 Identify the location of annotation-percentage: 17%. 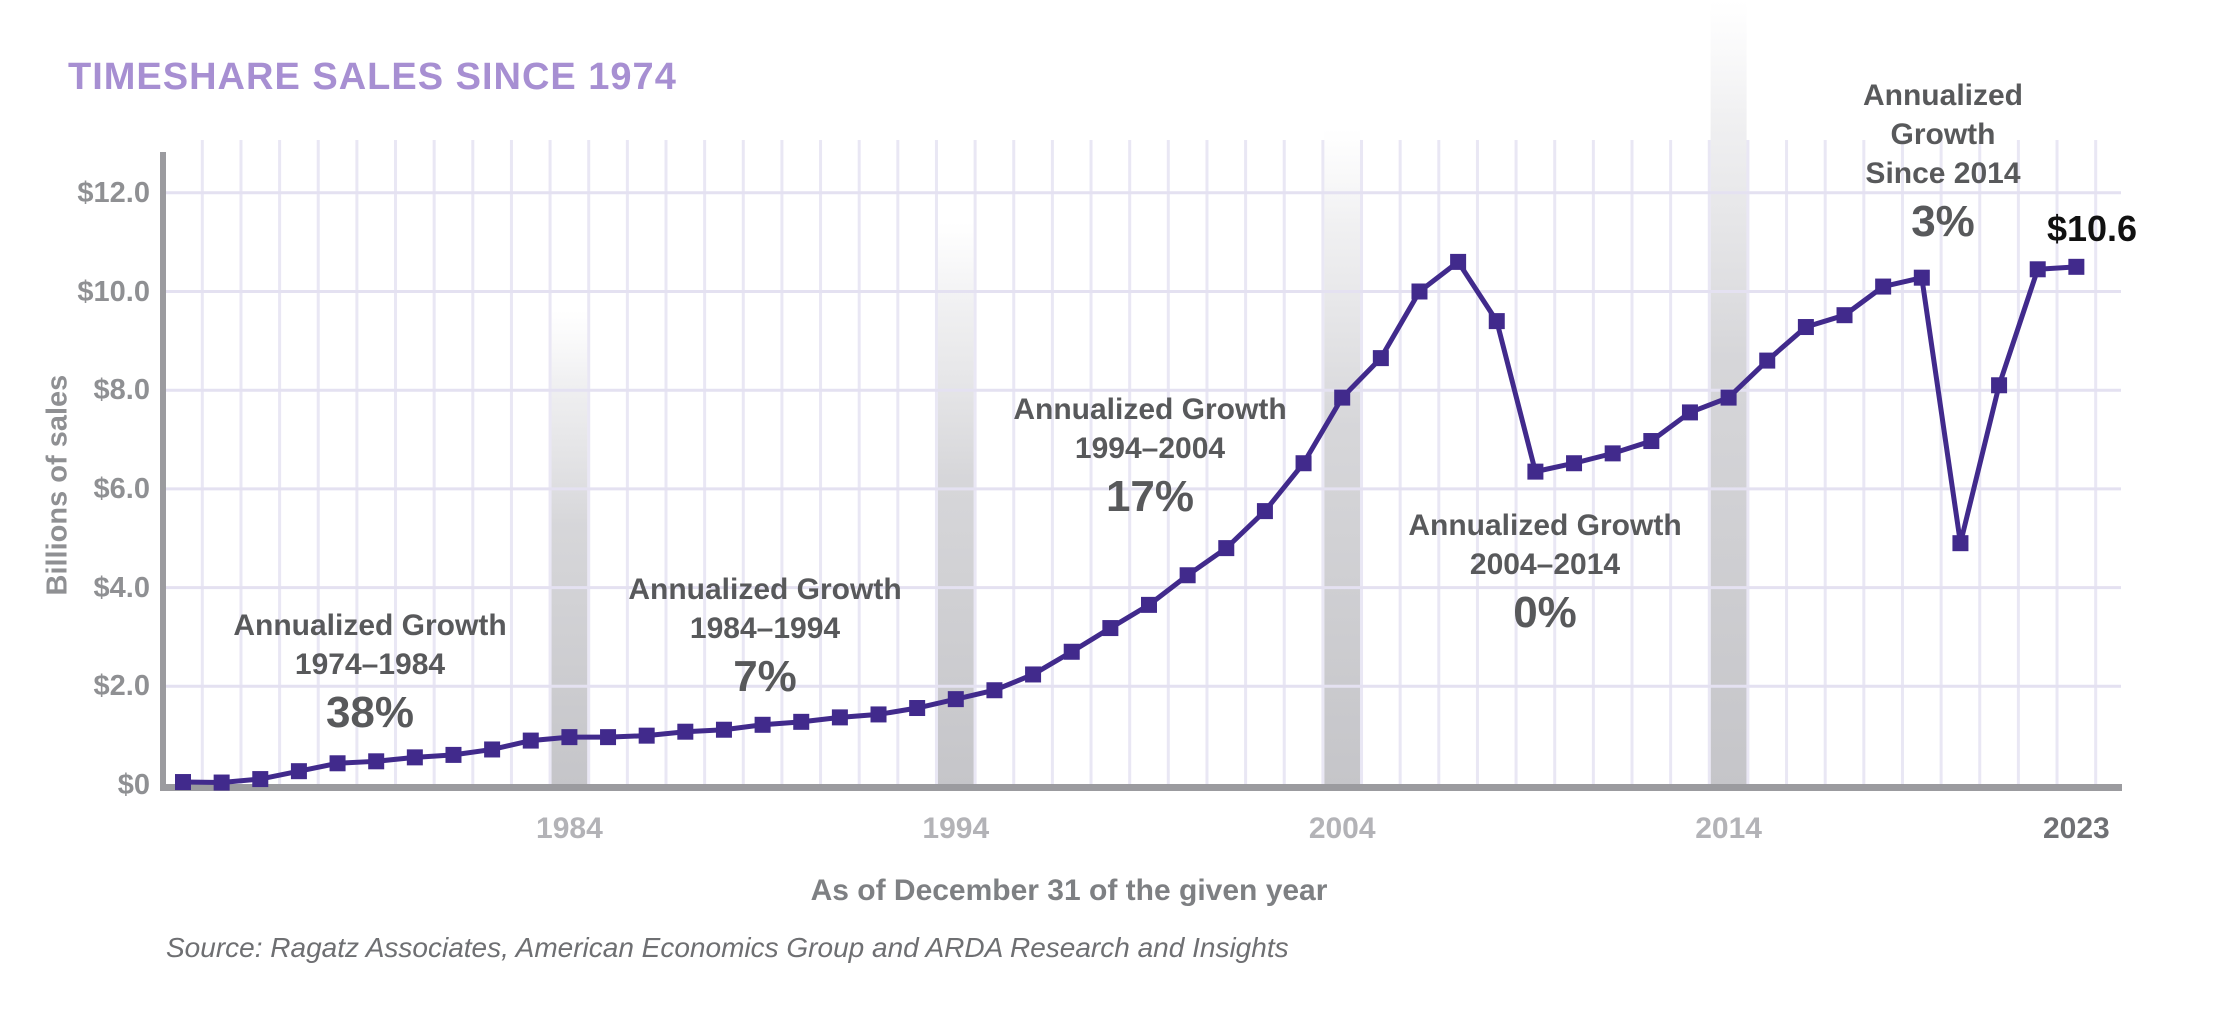
(1150, 496).